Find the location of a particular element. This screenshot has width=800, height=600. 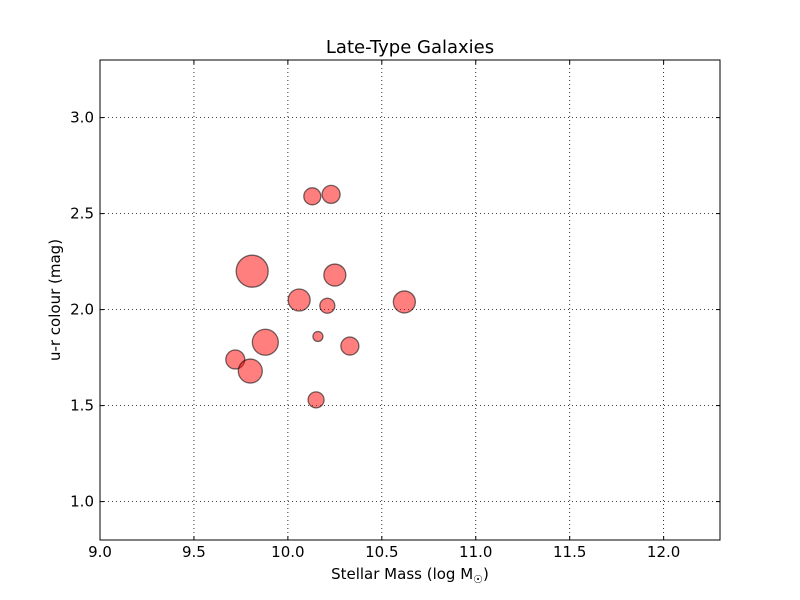

x-tick-label: 11.0 is located at coordinates (475, 552).